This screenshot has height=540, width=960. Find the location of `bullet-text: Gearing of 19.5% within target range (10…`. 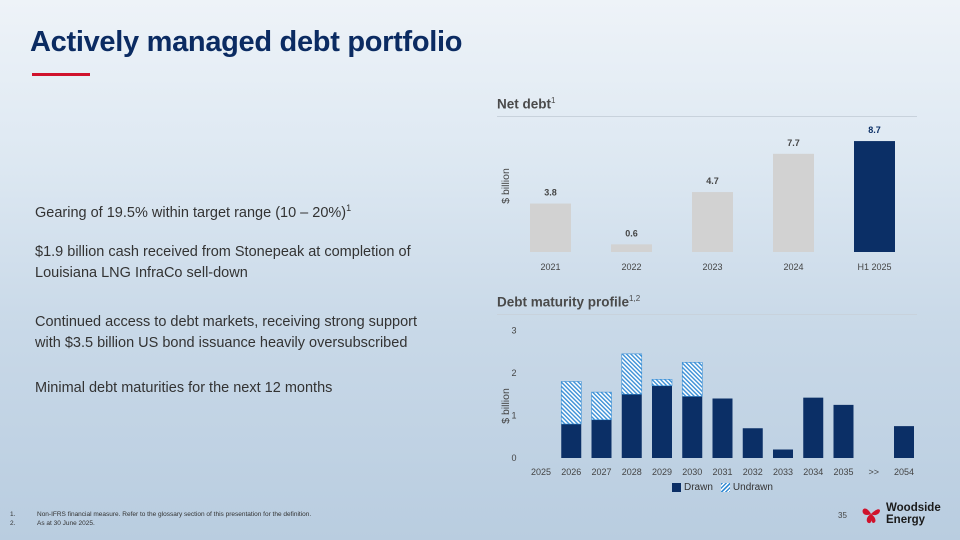

bullet-text: Gearing of 19.5% within target range (10… is located at coordinates (191, 212).